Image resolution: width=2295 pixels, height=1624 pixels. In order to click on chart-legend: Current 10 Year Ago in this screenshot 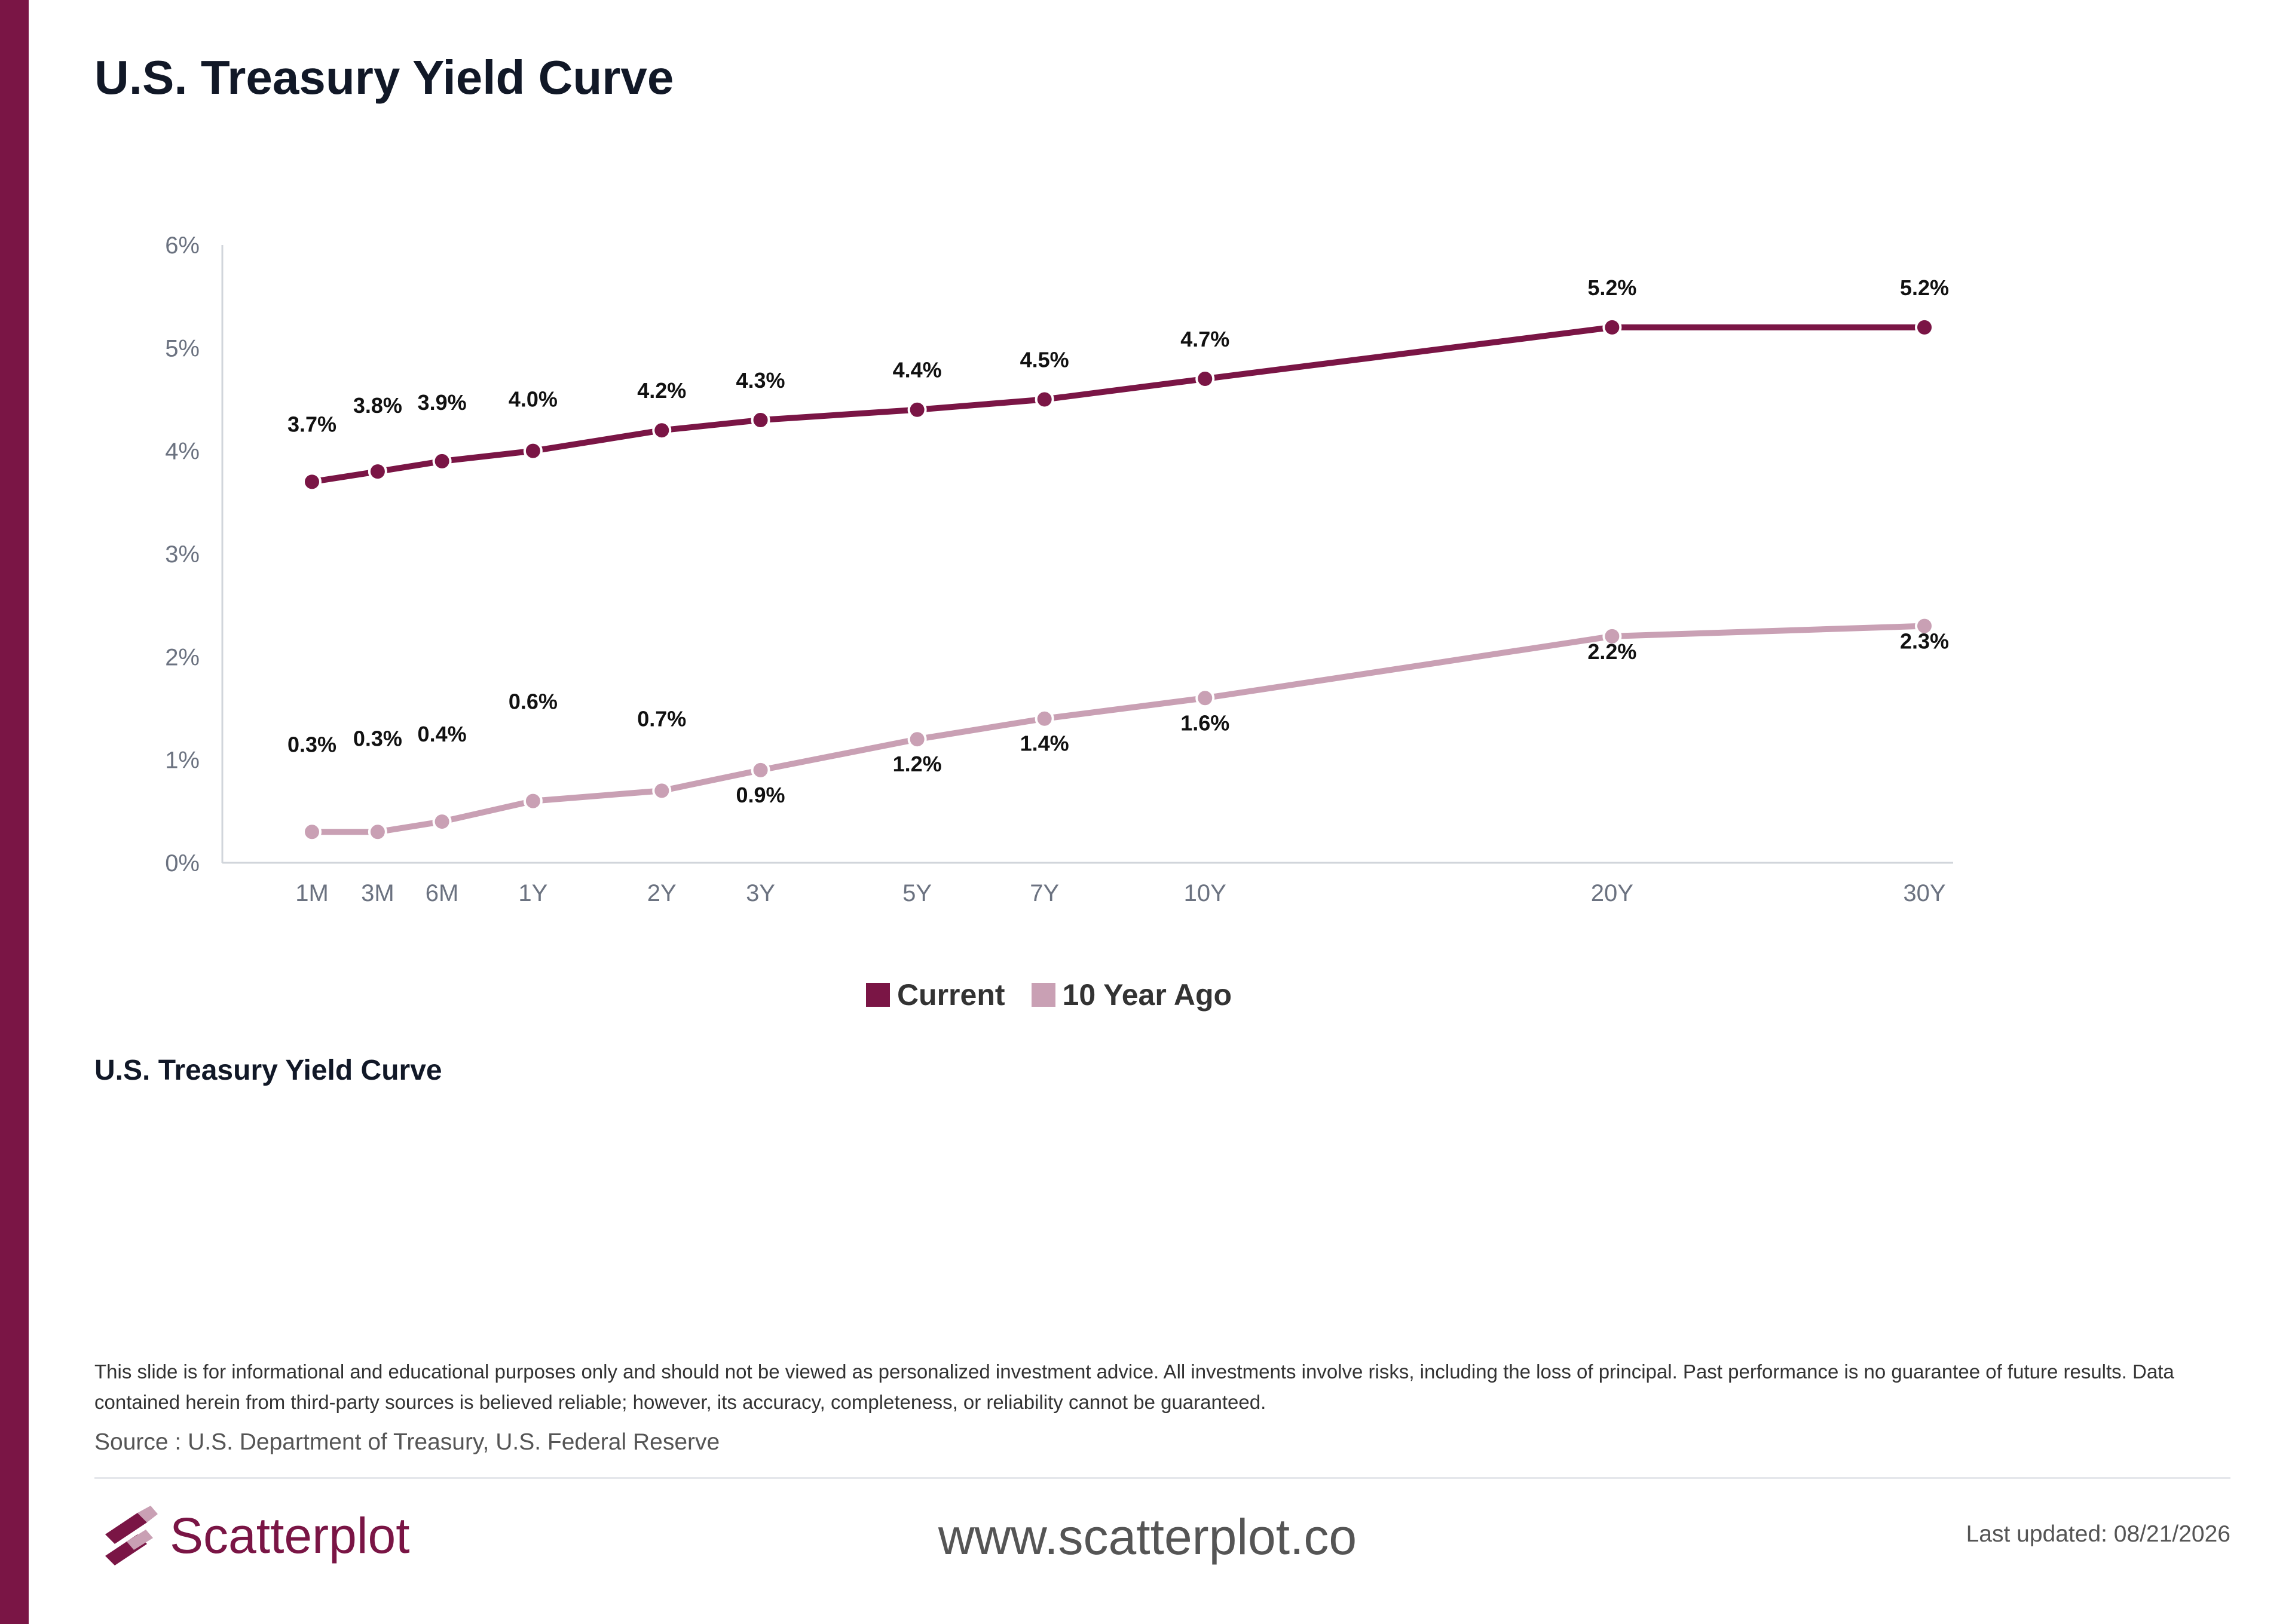, I will do `click(1049, 995)`.